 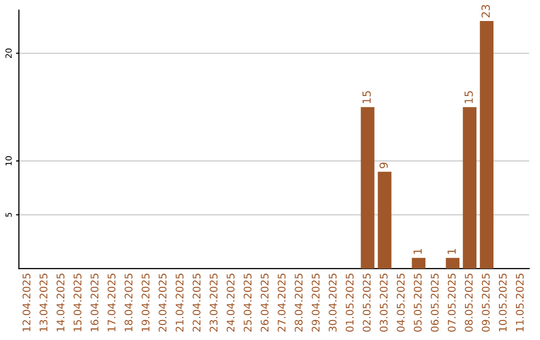 What do you see at coordinates (452, 303) in the screenshot?
I see `x-tick-label: 07.05.2025` at bounding box center [452, 303].